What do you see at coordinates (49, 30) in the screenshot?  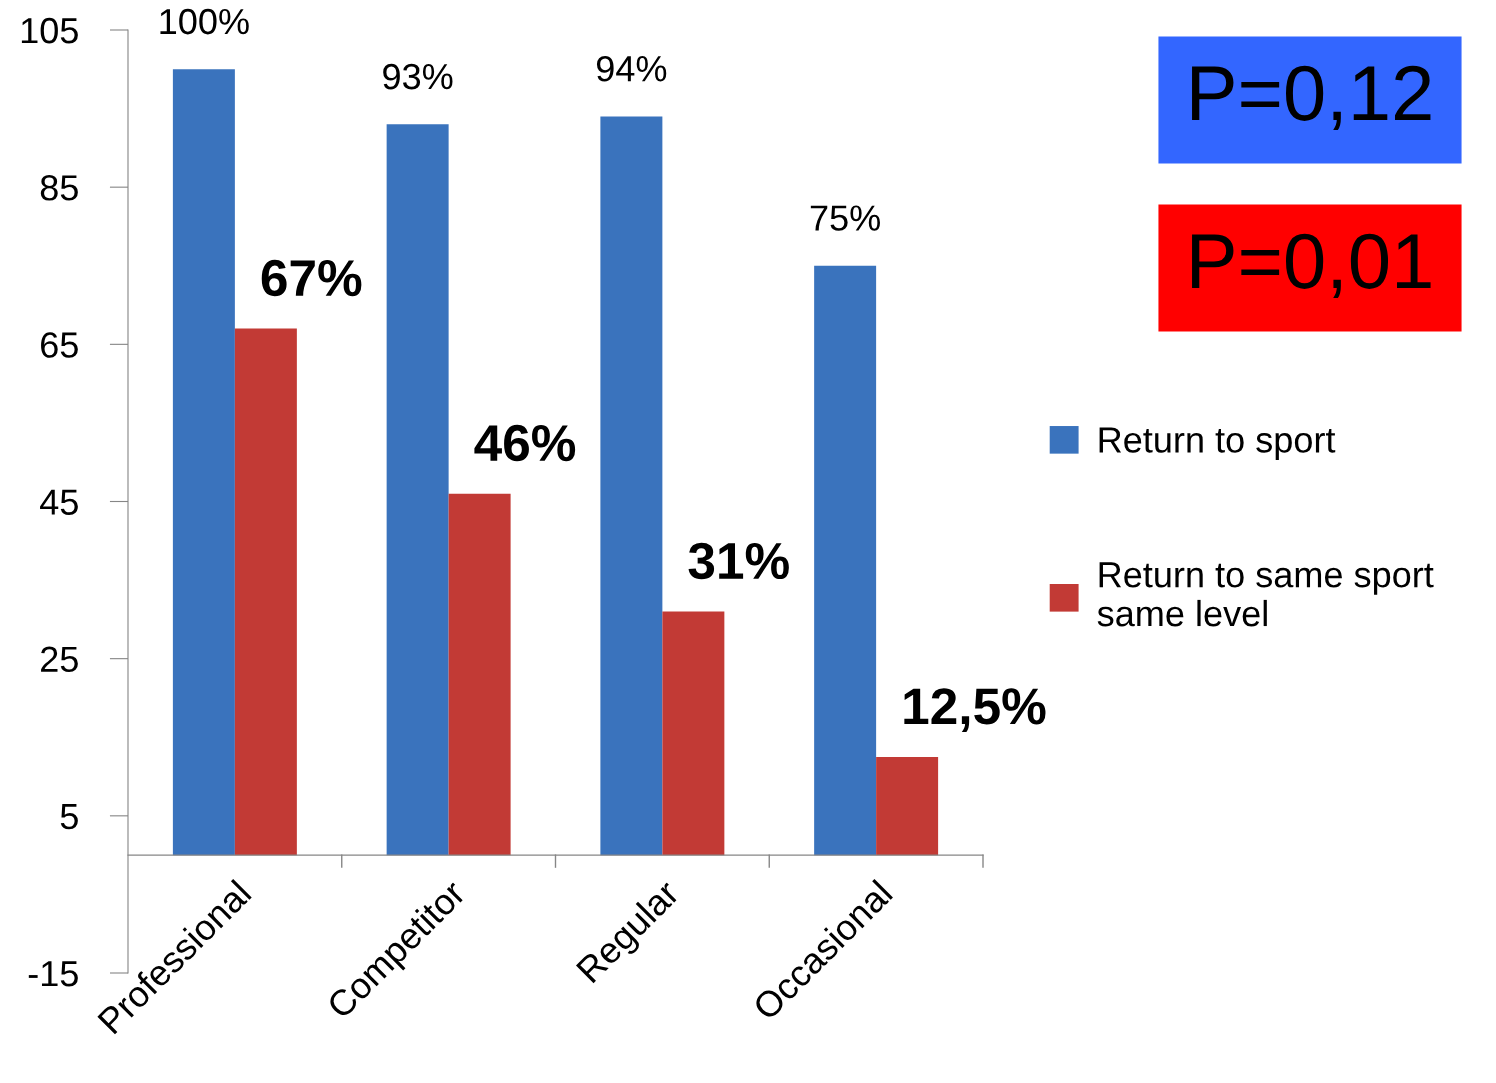 I see `y-tick-label: 105` at bounding box center [49, 30].